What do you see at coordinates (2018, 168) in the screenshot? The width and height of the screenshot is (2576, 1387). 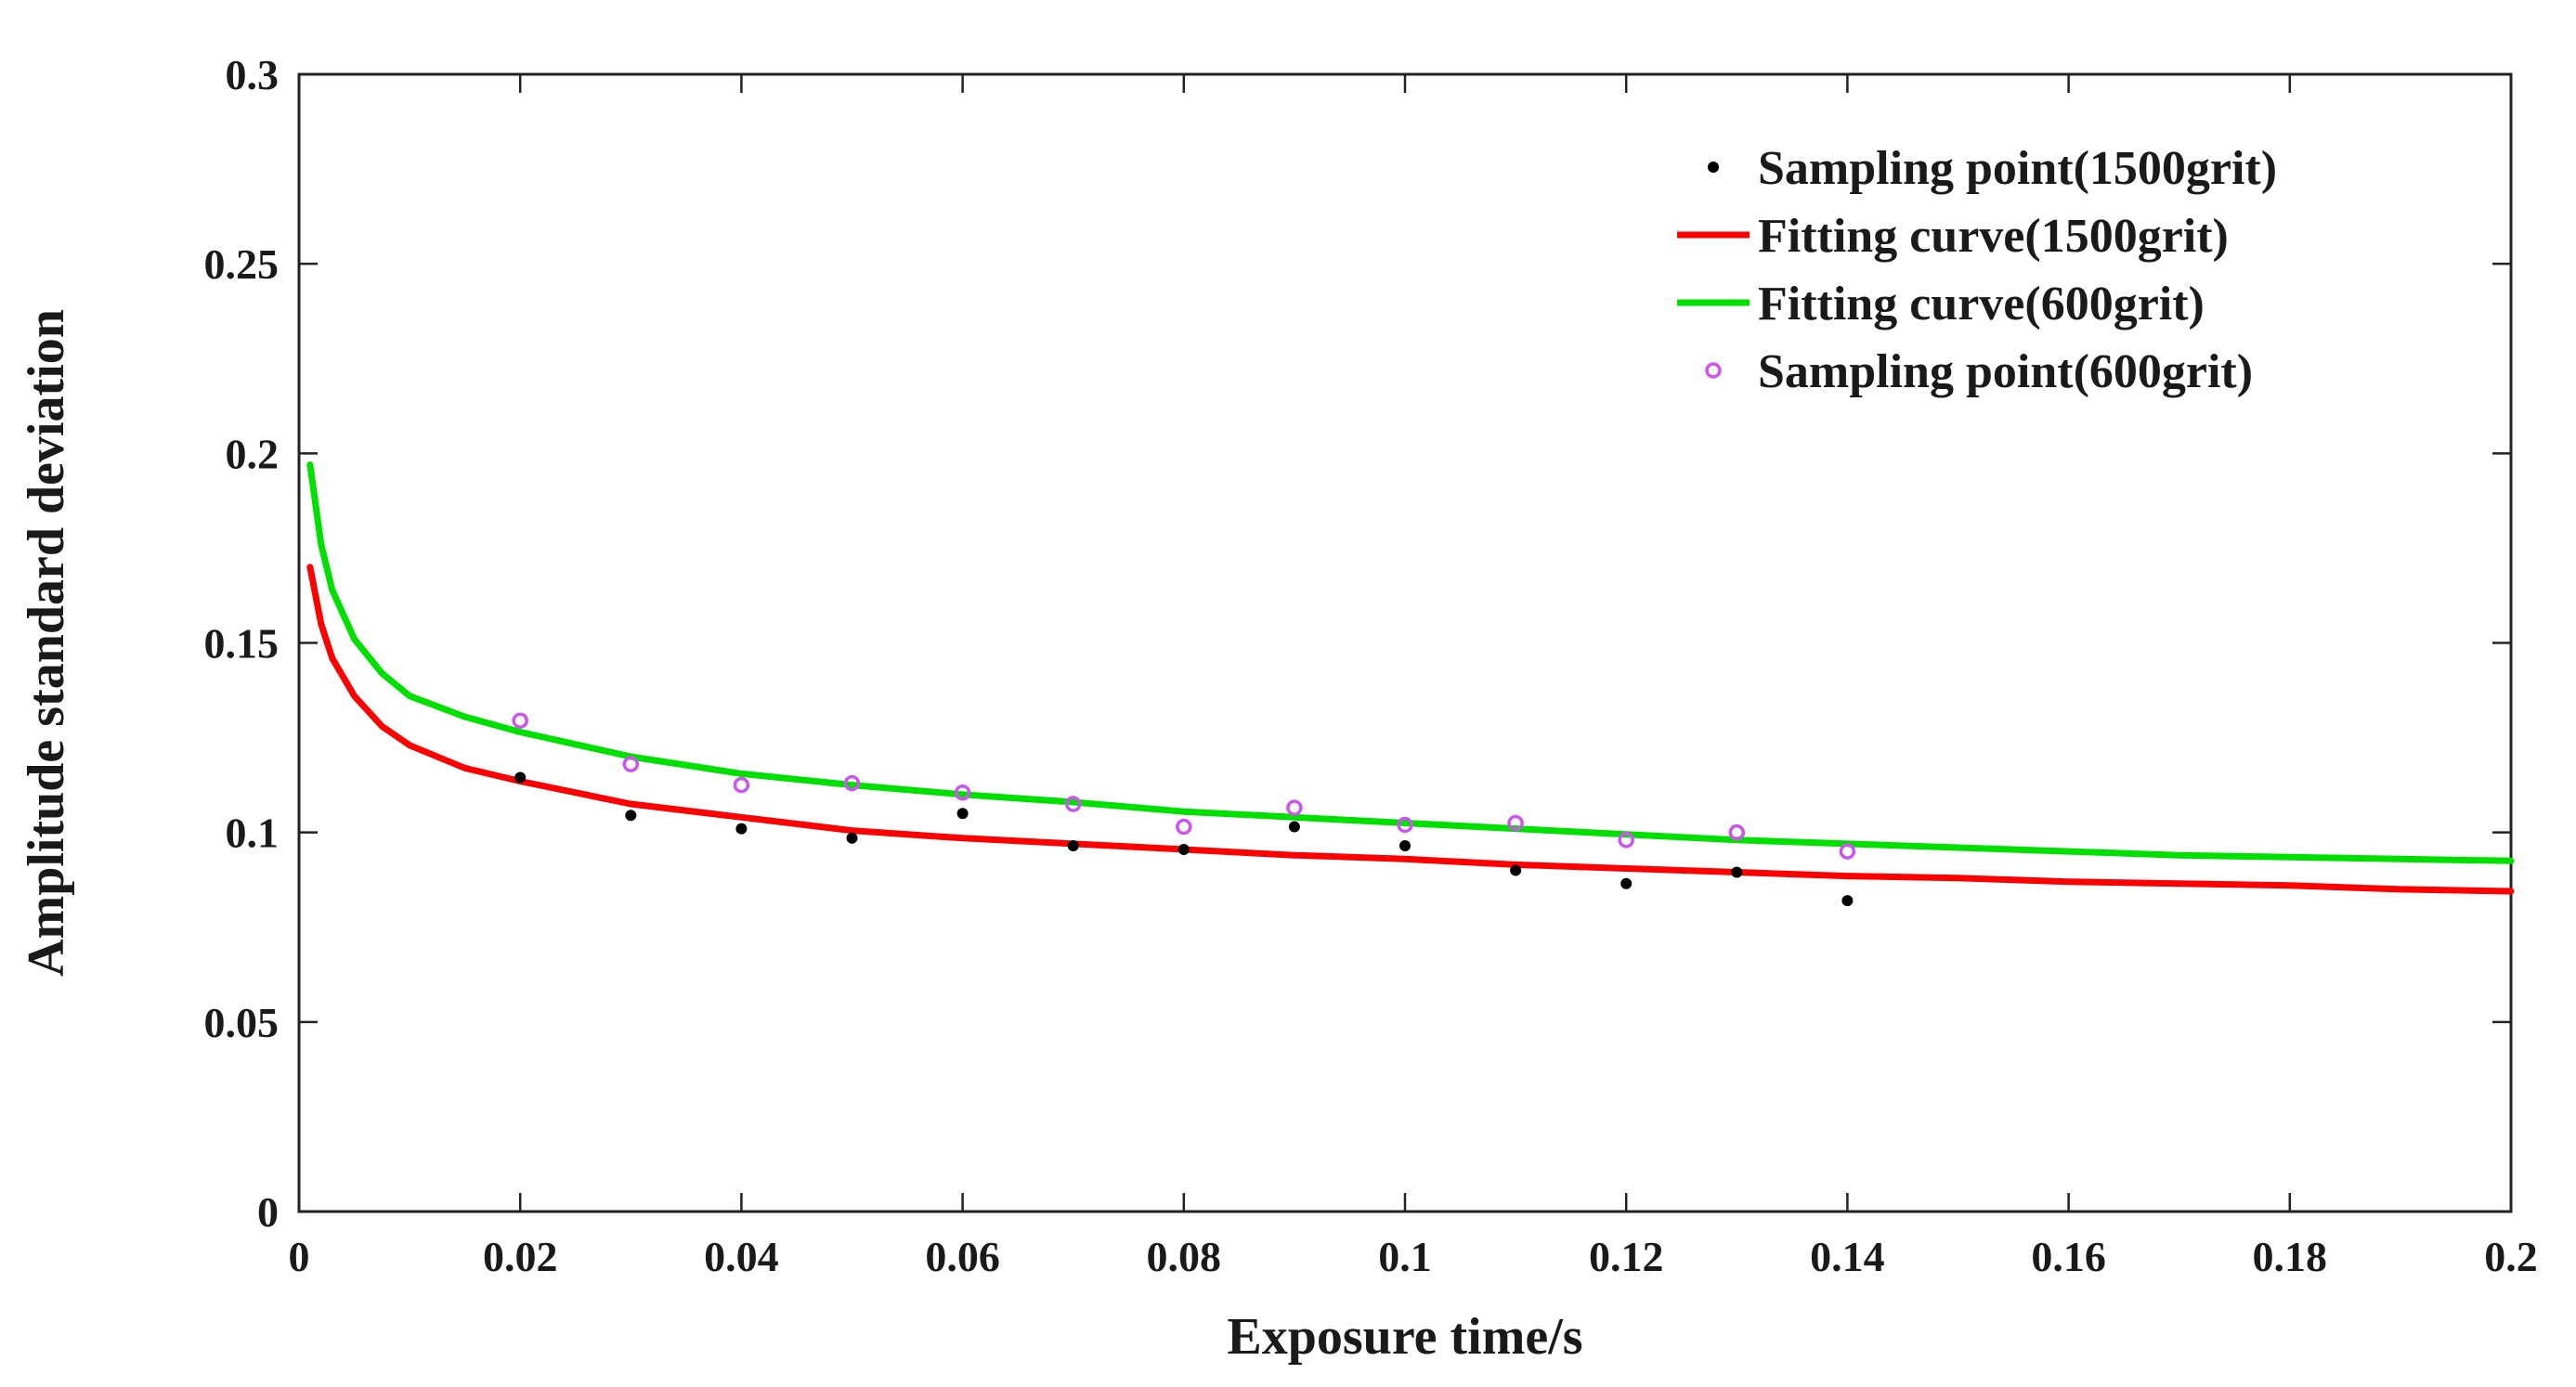 I see `legend-label: Sampling point(1500grit)` at bounding box center [2018, 168].